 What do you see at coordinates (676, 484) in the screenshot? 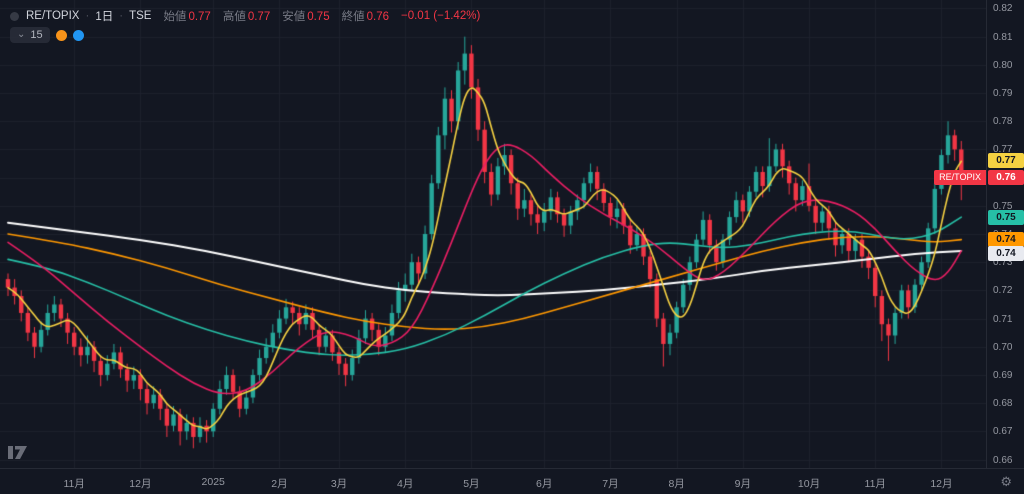
I see `time-tick-label: 8月` at bounding box center [676, 484].